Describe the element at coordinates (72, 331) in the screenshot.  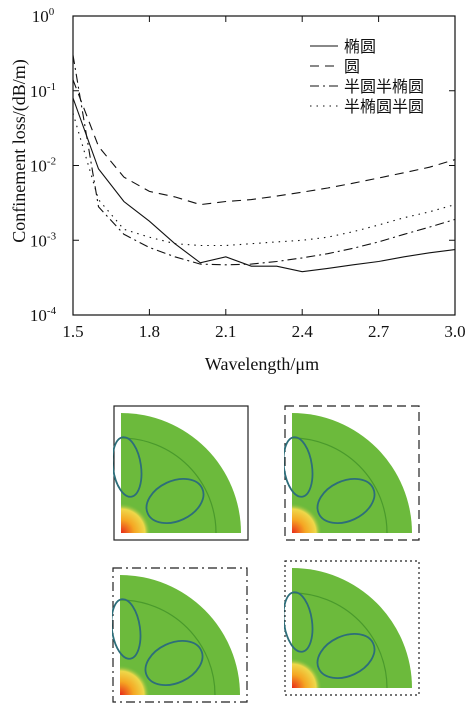
I see `x-tick-label: 1.5` at that location.